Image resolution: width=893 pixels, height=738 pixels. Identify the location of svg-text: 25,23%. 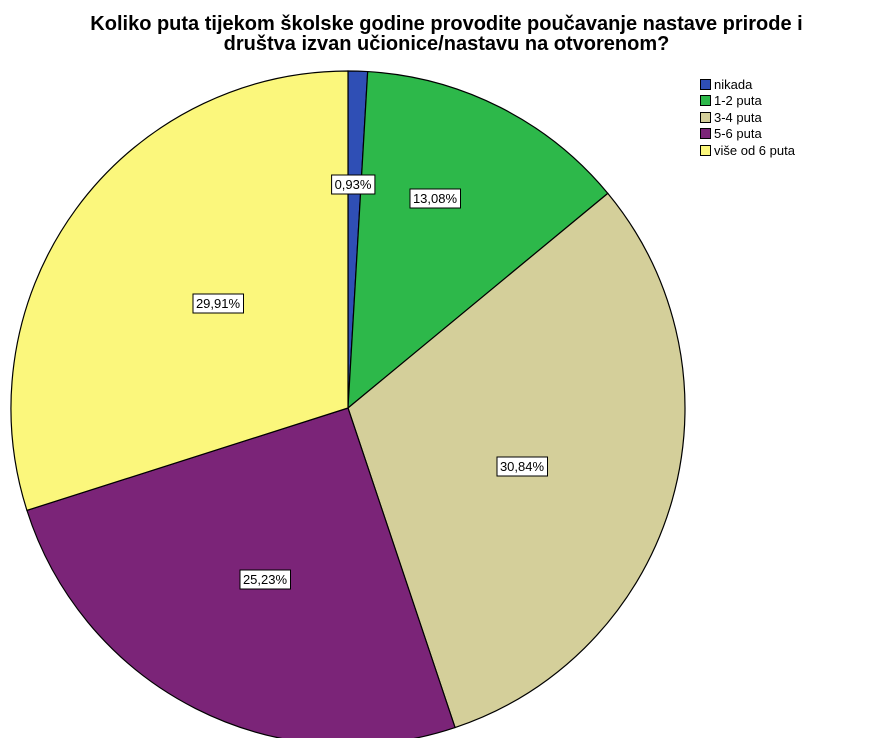
(265, 579).